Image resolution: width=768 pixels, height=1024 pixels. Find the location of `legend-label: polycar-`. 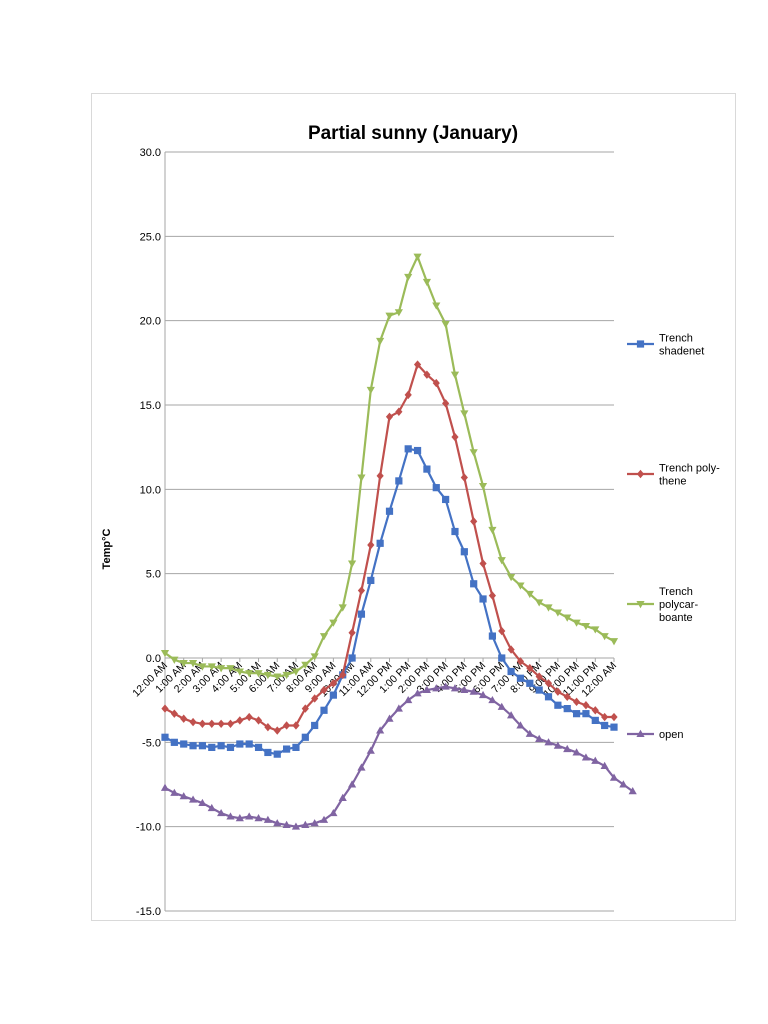

legend-label: polycar- is located at coordinates (678, 605).